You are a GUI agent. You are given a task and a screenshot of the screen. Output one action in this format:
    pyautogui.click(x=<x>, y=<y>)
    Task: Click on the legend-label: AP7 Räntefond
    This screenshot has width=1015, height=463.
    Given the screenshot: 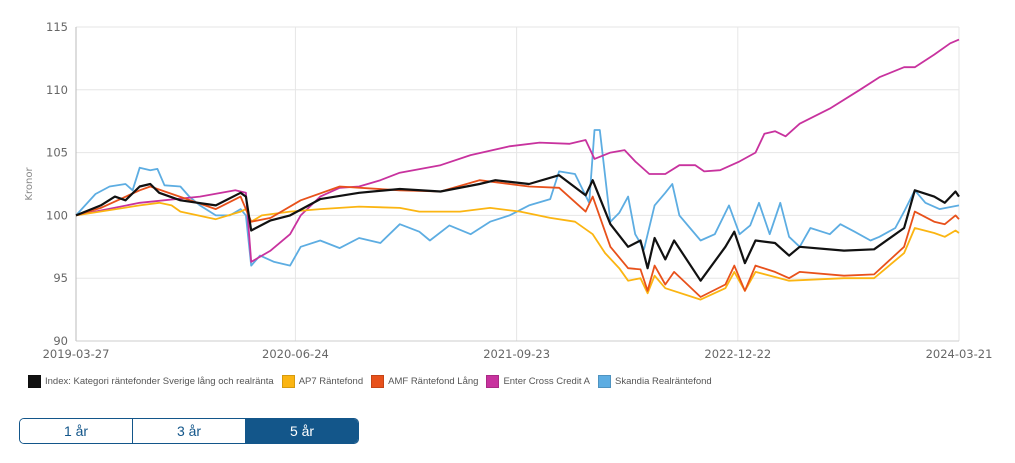 What is the action you would take?
    pyautogui.click(x=331, y=381)
    